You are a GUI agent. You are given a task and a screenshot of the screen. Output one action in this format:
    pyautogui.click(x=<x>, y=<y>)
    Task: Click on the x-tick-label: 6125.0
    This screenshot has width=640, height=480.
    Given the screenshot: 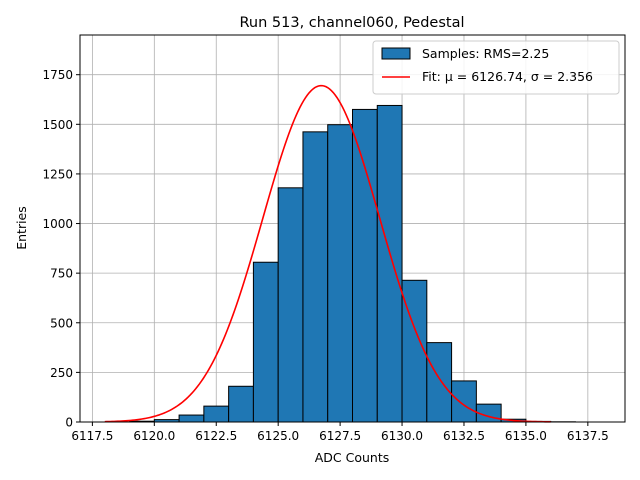 What is the action you would take?
    pyautogui.click(x=278, y=436)
    